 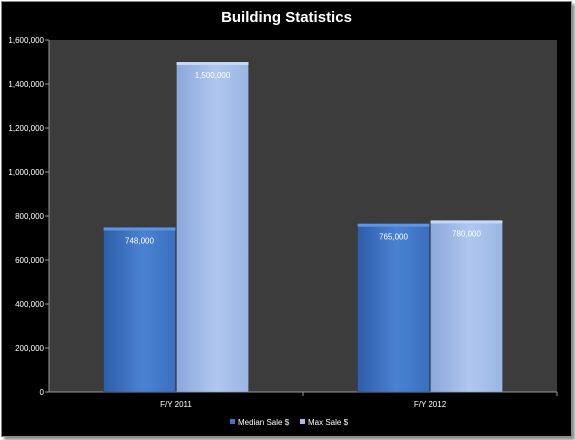 What do you see at coordinates (139, 240) in the screenshot?
I see `data-label: 748,000` at bounding box center [139, 240].